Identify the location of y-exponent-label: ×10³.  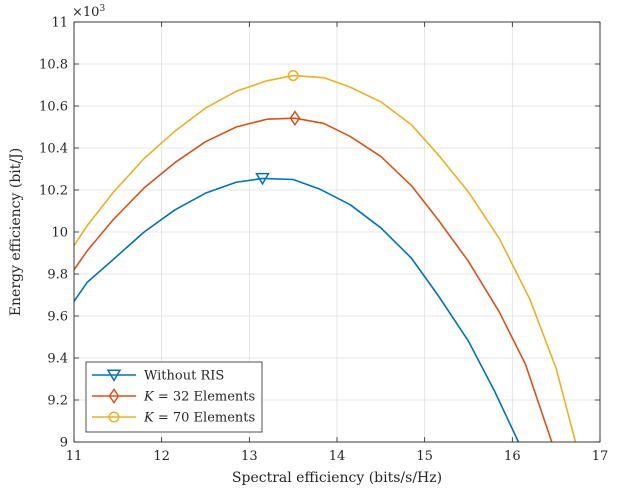
(88, 12).